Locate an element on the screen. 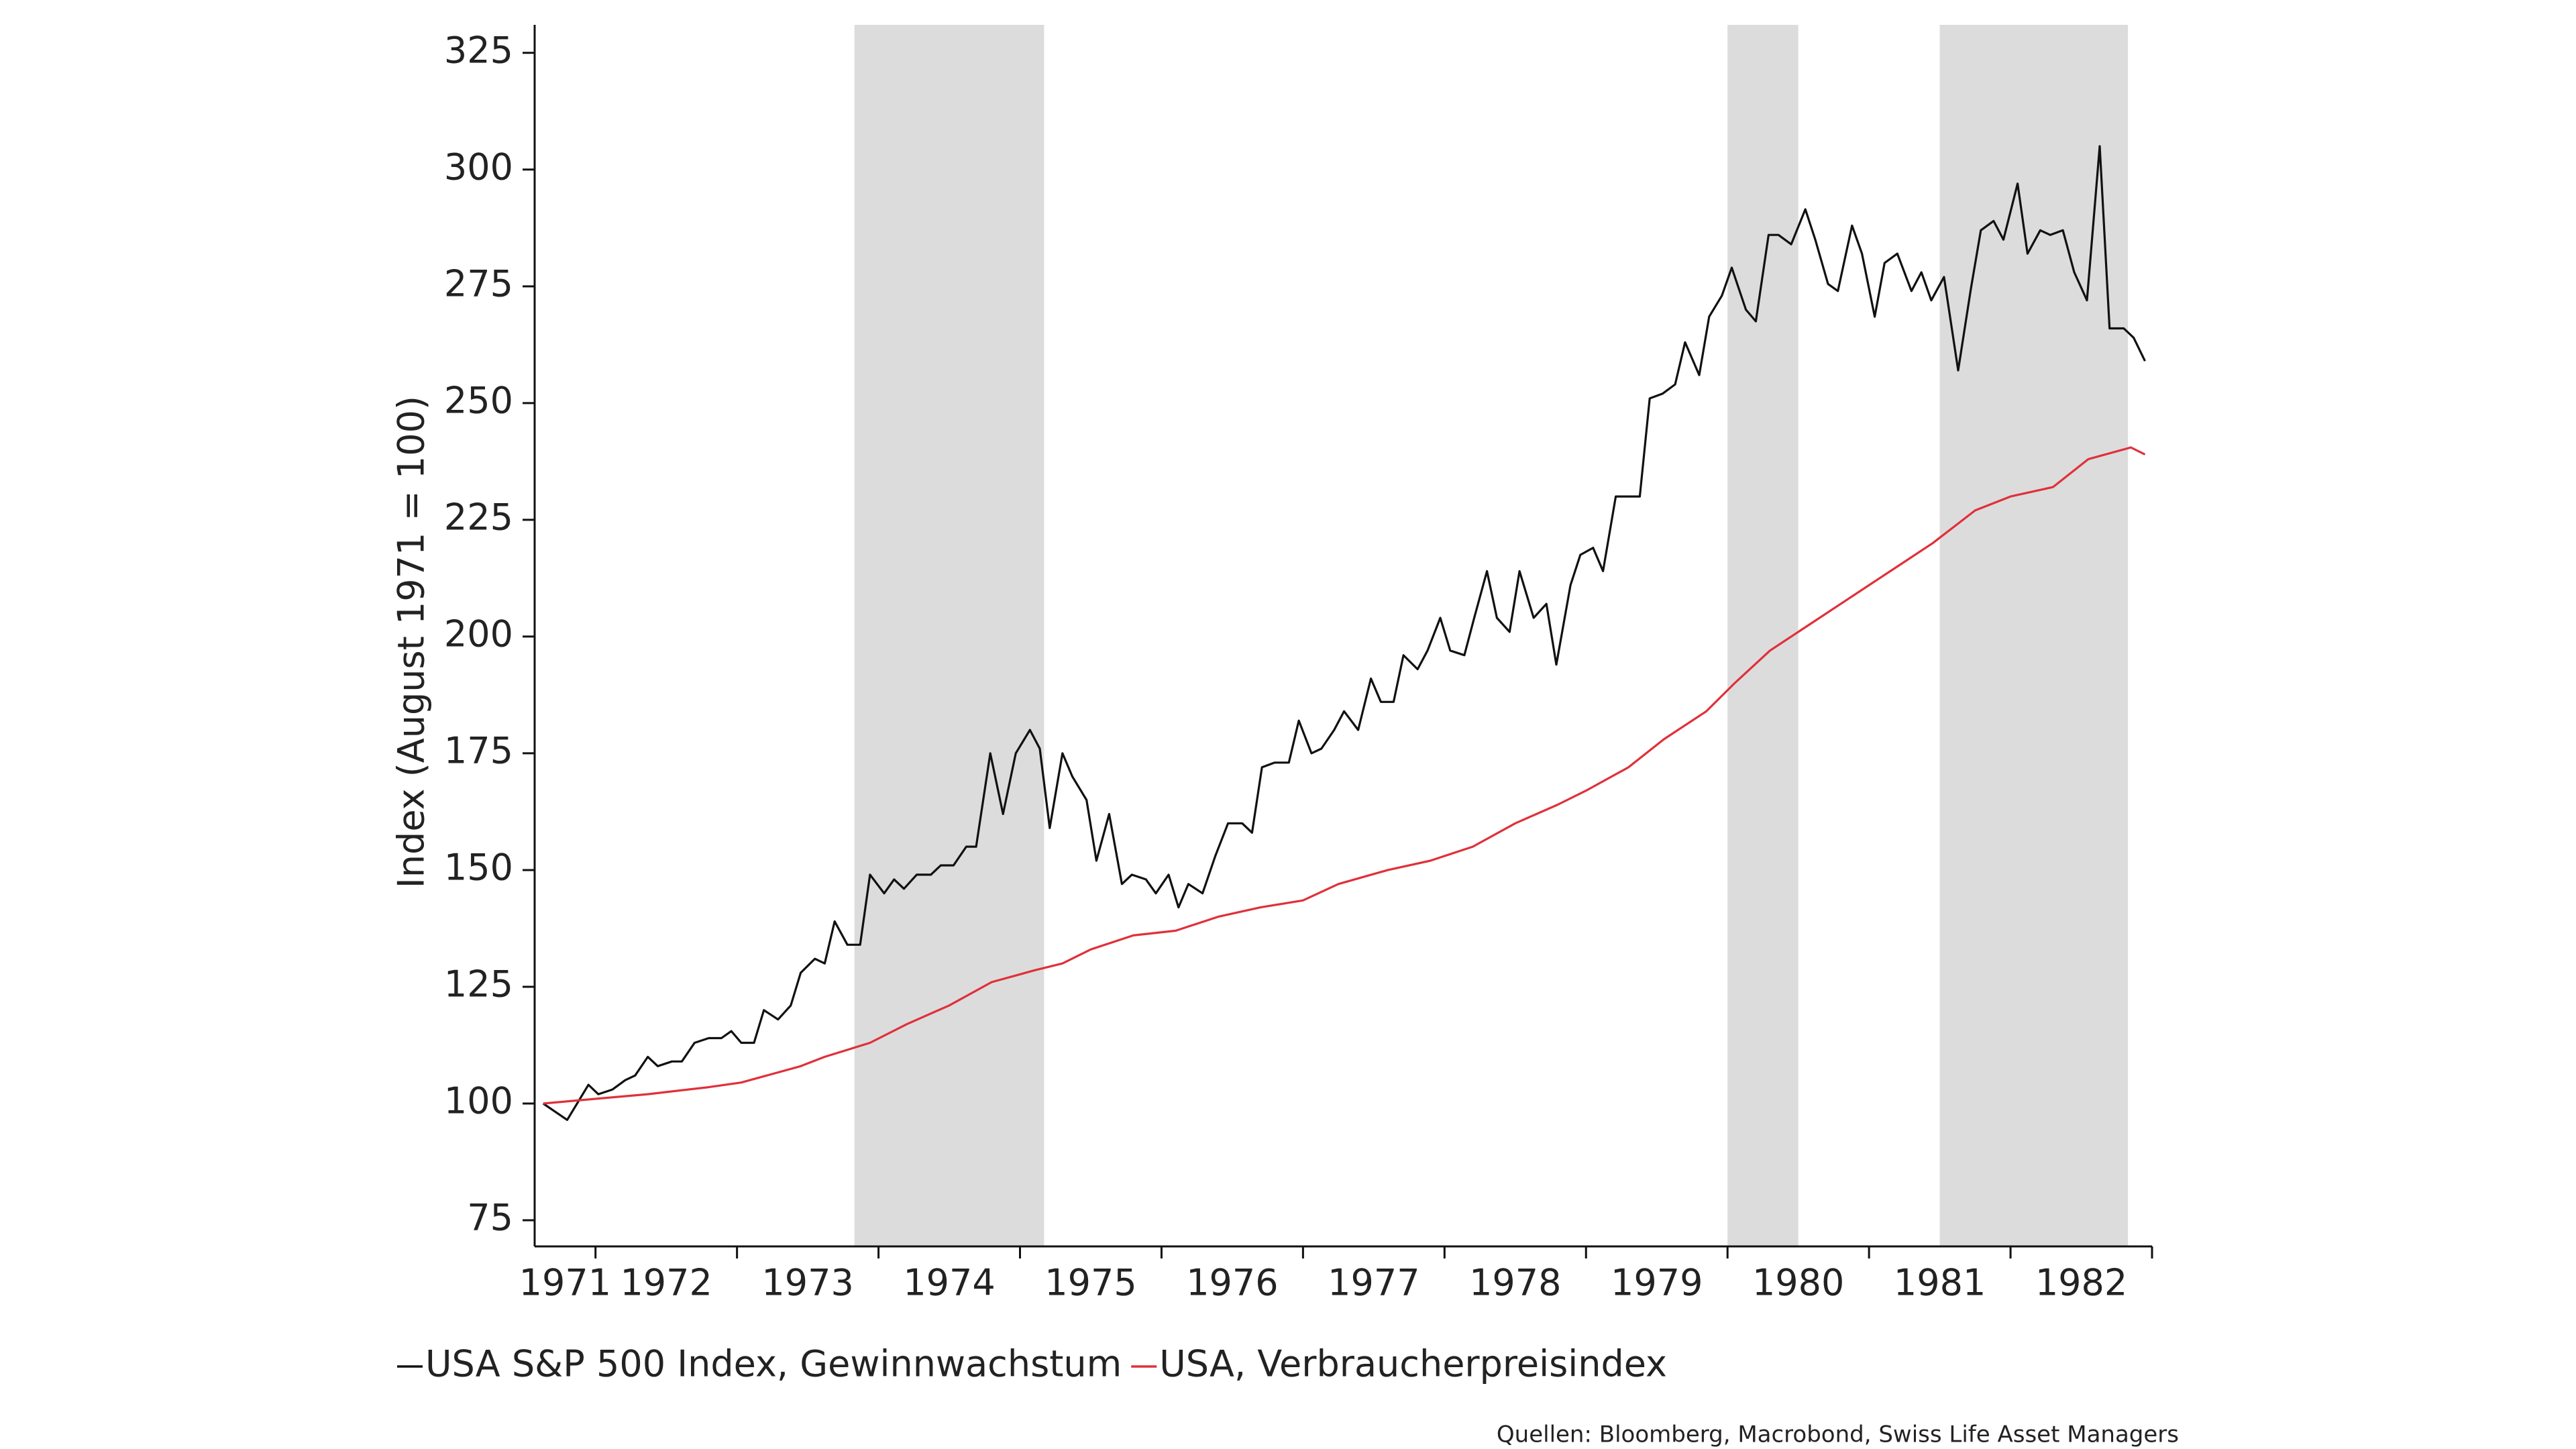 The width and height of the screenshot is (2576, 1449). y-tick-label: 175 is located at coordinates (478, 751).